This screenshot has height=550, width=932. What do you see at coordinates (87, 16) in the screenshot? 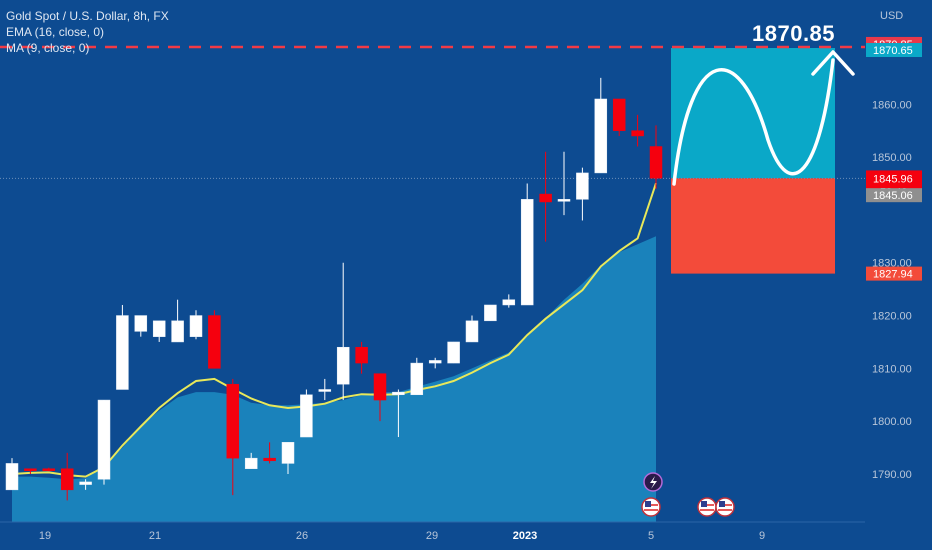
I see `symbol-title: Gold Spot / U.S. Dollar, 8h, FX` at bounding box center [87, 16].